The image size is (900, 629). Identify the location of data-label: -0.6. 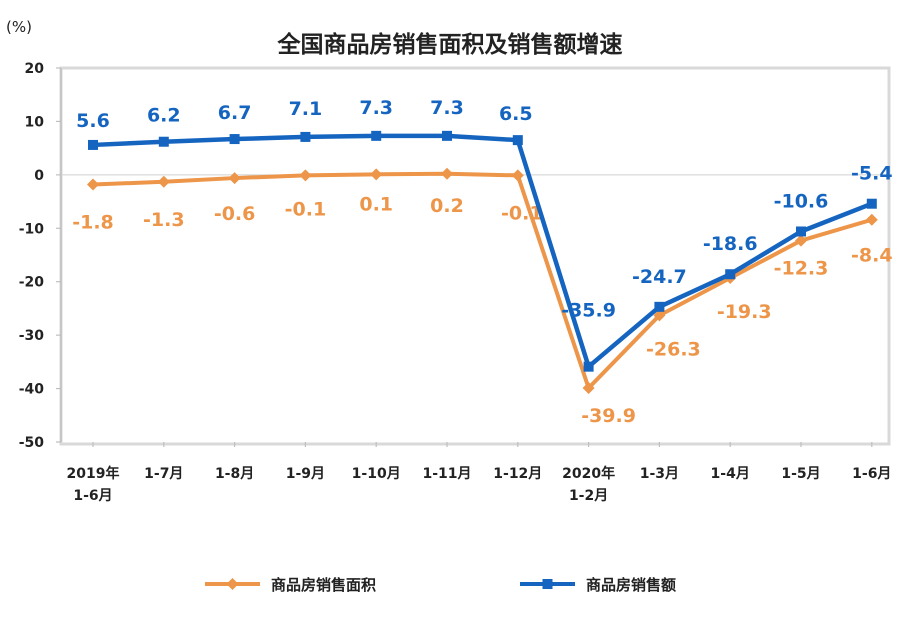
(235, 214).